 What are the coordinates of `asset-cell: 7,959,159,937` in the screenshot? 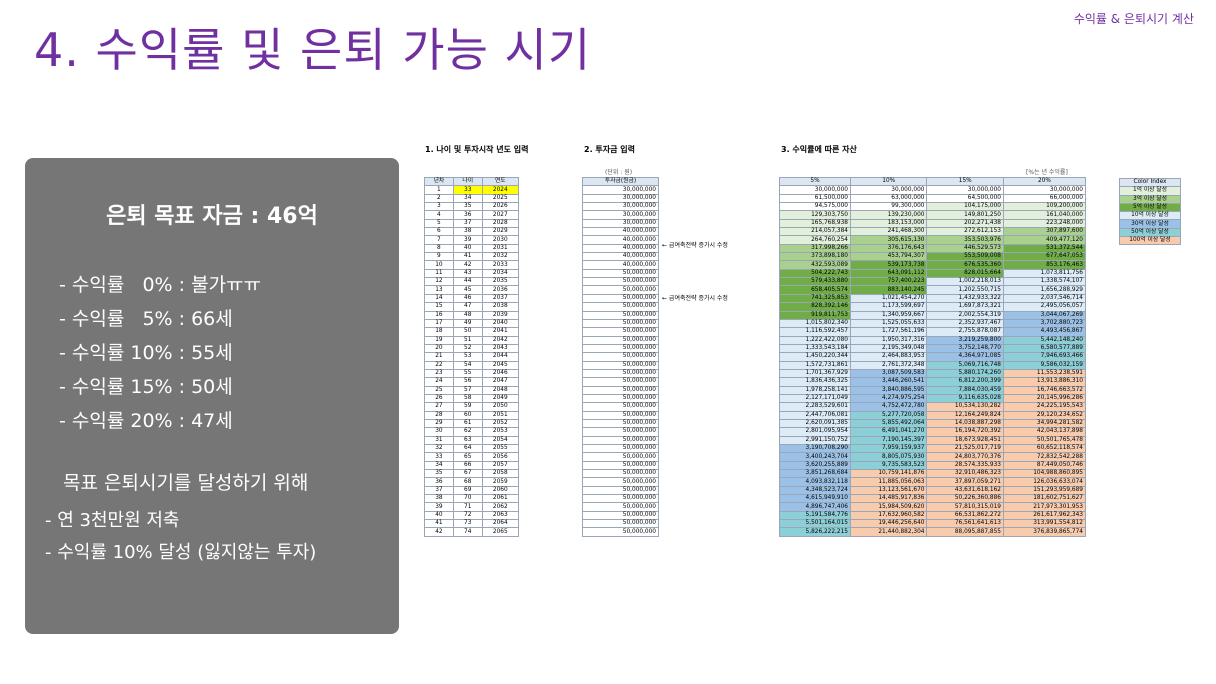 It's located at (888, 448).